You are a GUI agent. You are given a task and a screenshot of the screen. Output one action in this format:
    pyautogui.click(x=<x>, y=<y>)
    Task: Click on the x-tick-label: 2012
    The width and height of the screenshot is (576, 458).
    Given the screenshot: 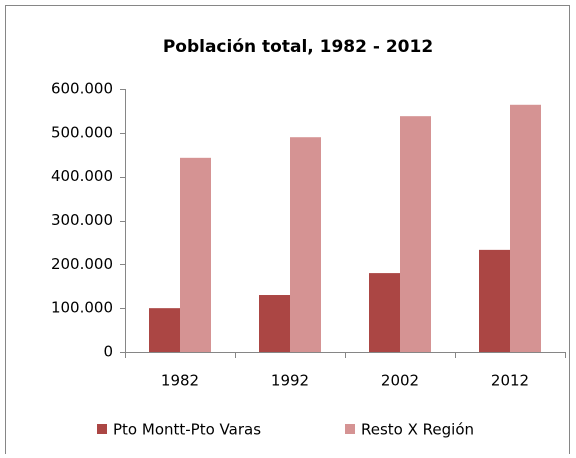 What is the action you would take?
    pyautogui.click(x=510, y=381)
    